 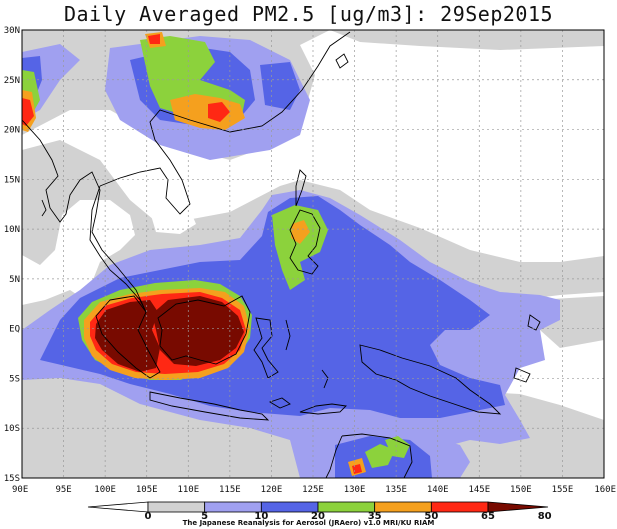 I want to click on colorbar: 0 5 10 20 35 50 65 80, so click(x=319, y=511).